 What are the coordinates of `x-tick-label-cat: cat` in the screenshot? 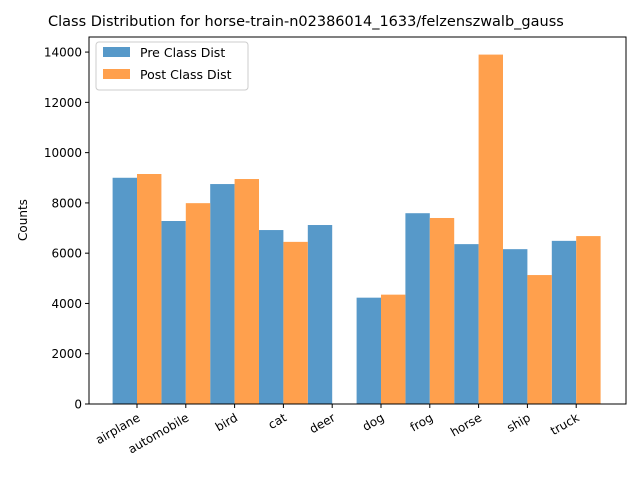 It's located at (277, 421).